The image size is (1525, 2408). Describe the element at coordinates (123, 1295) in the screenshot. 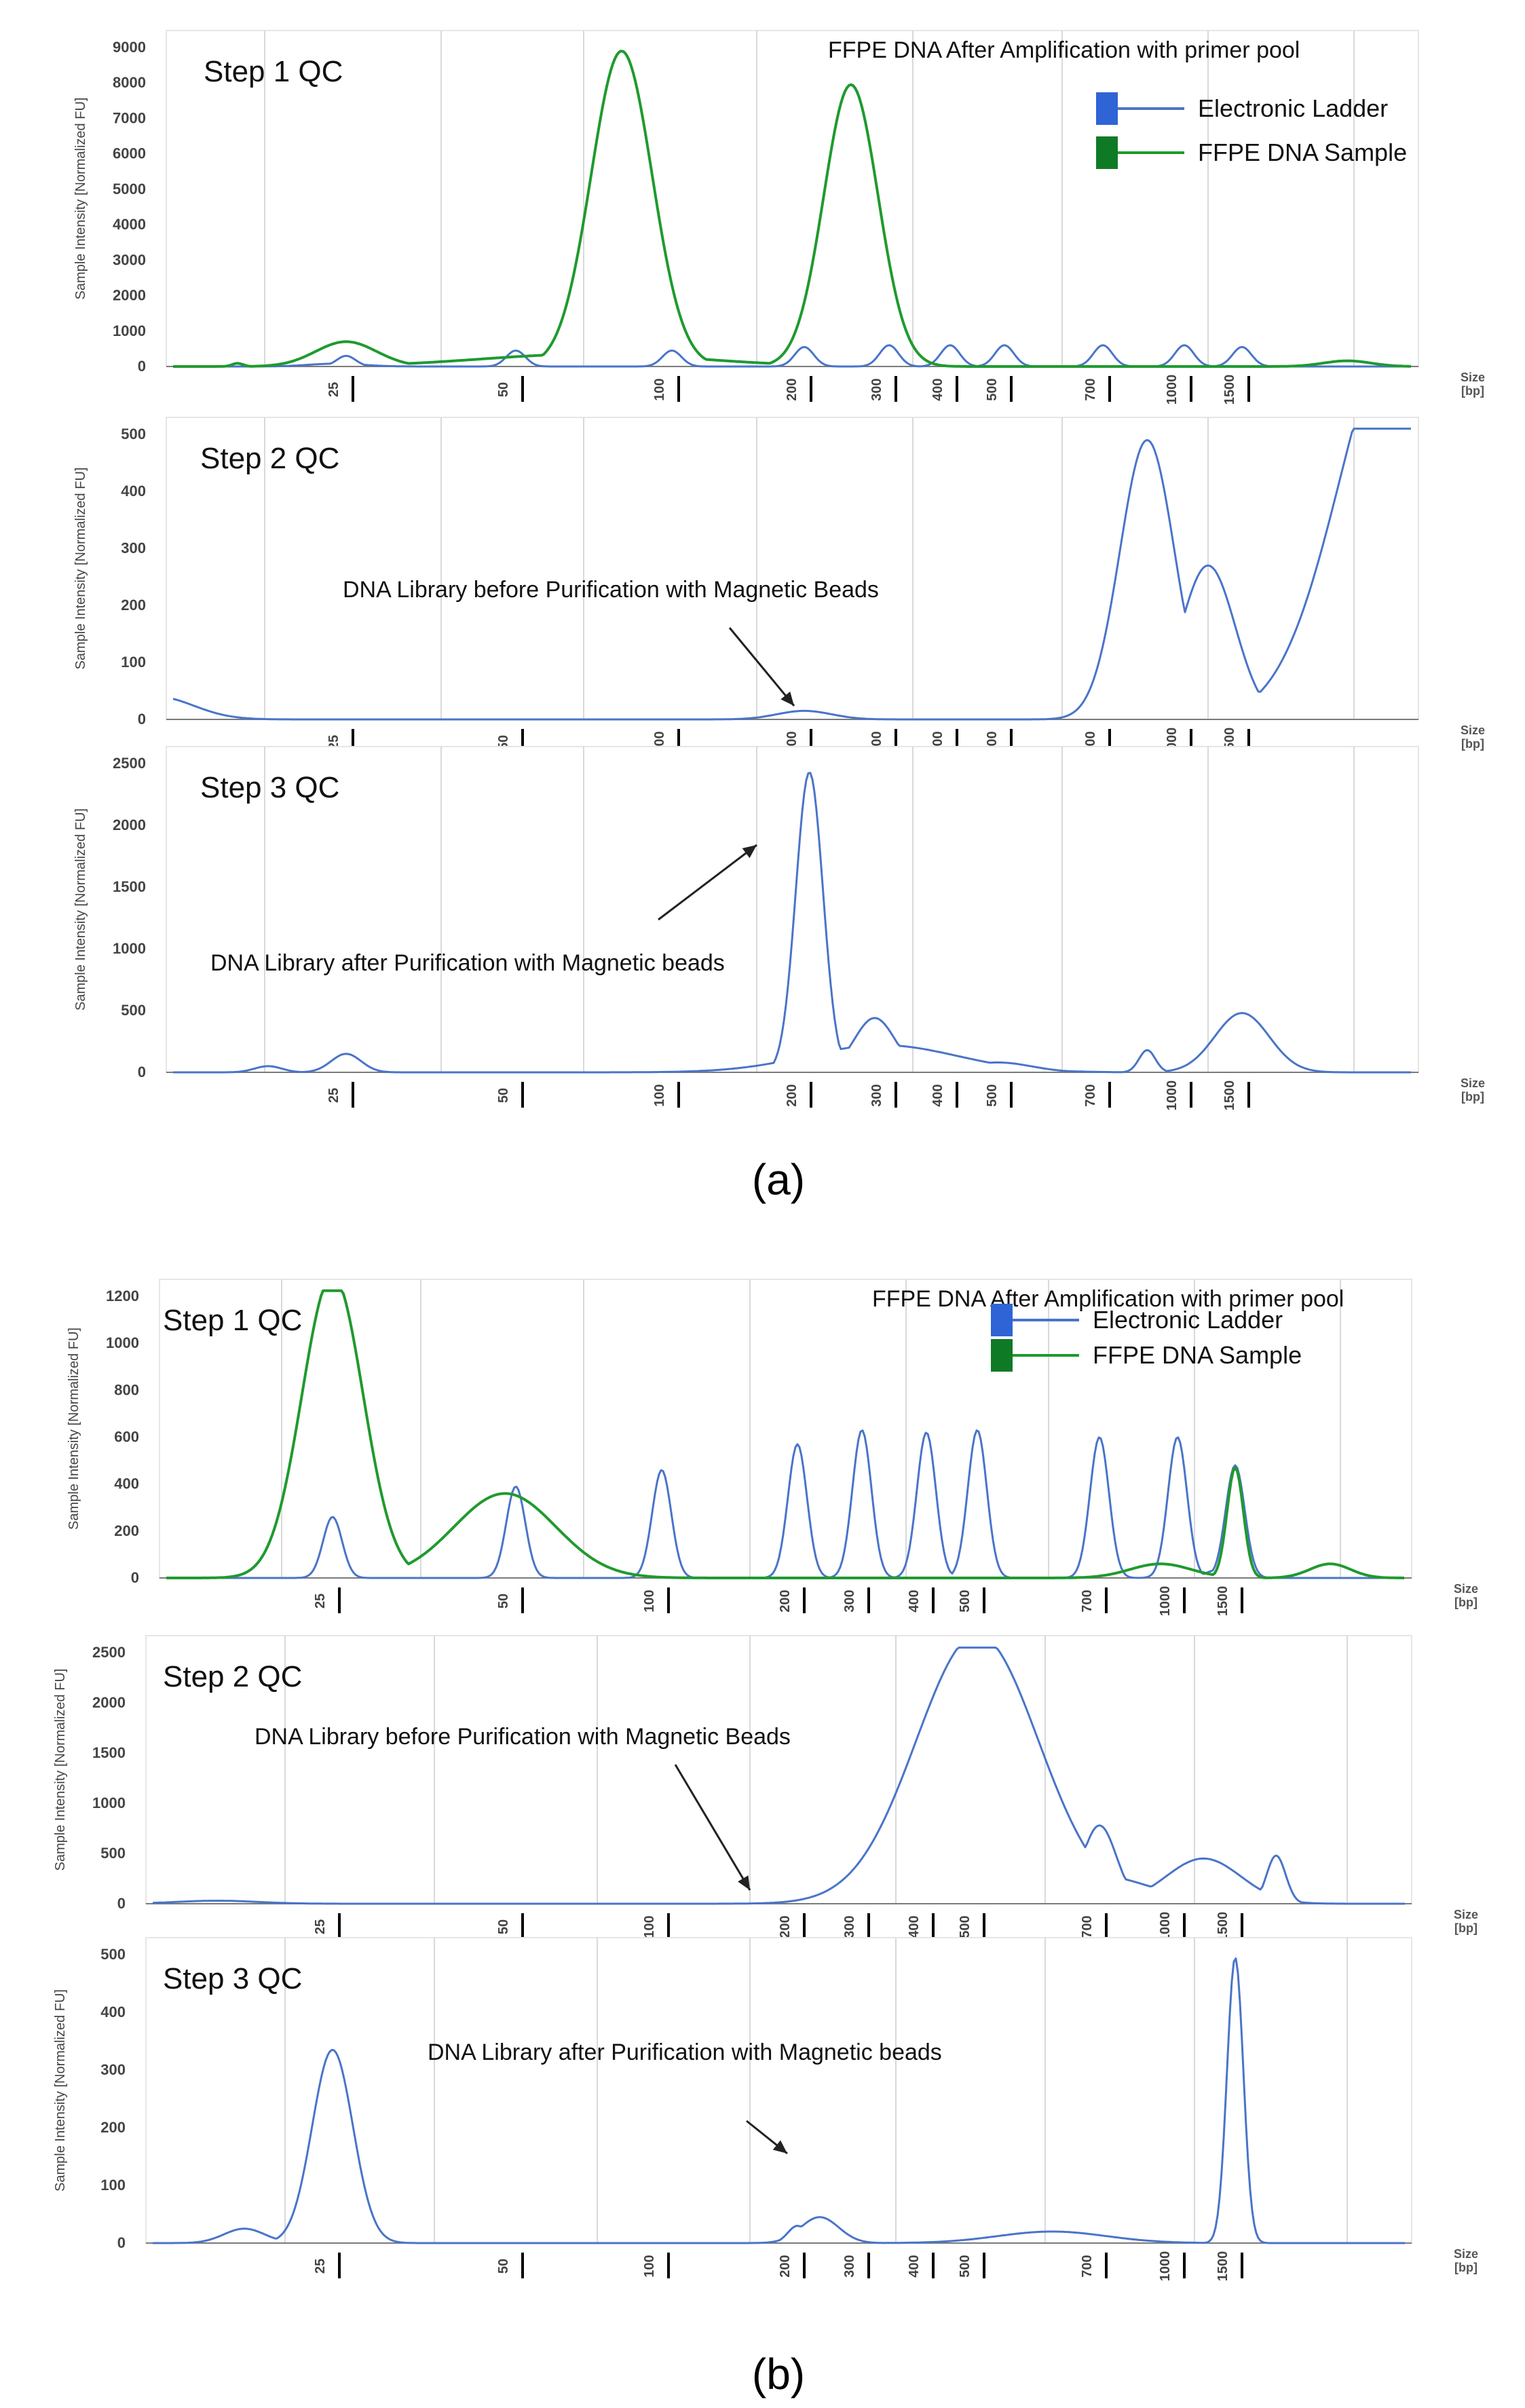

I see `y-tick-label: 1200` at that location.